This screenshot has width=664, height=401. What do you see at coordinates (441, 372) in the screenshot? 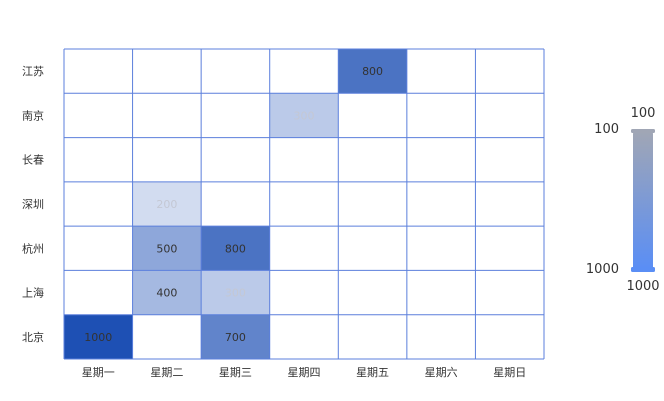
I see `x-axis-label: 星期六` at bounding box center [441, 372].